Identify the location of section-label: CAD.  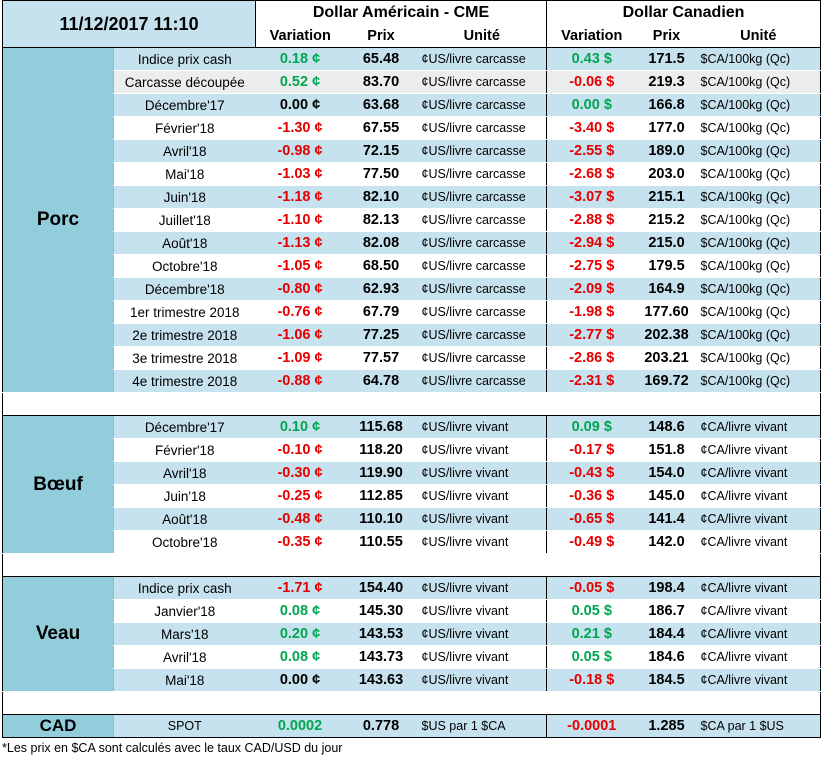
(58, 726).